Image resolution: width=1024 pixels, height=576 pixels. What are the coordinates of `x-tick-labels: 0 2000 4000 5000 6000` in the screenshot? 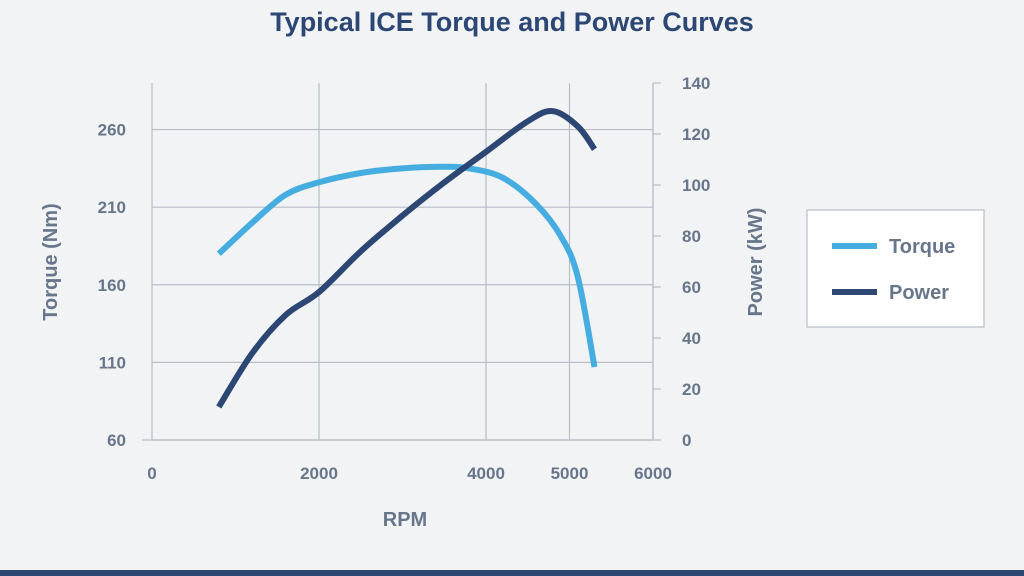 It's located at (409, 473).